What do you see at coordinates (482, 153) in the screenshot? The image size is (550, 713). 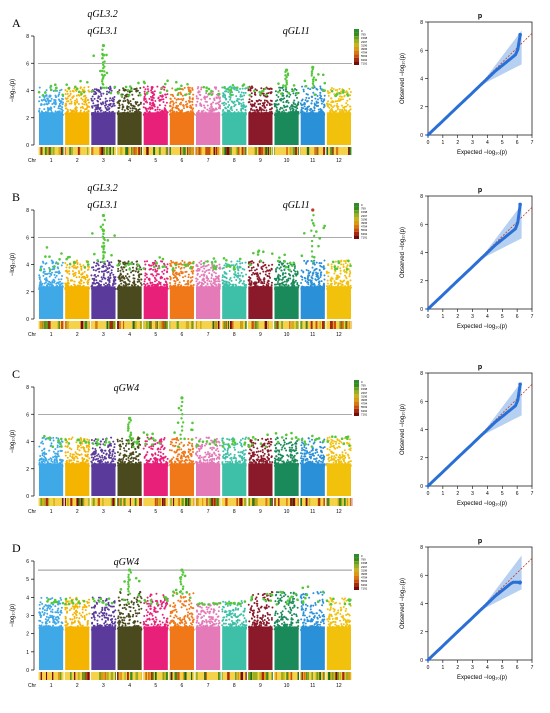 I see `qq-x-label: Expected −log₁₀(p)` at bounding box center [482, 153].